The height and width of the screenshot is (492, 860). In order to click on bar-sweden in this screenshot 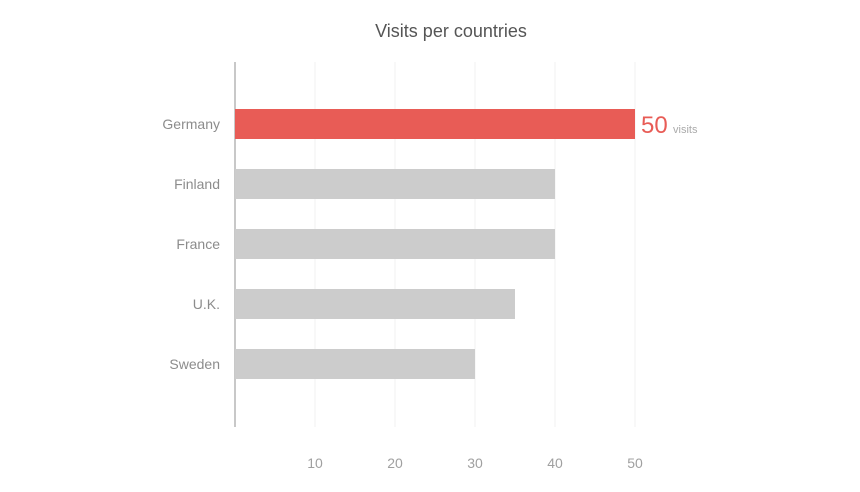, I will do `click(355, 364)`.